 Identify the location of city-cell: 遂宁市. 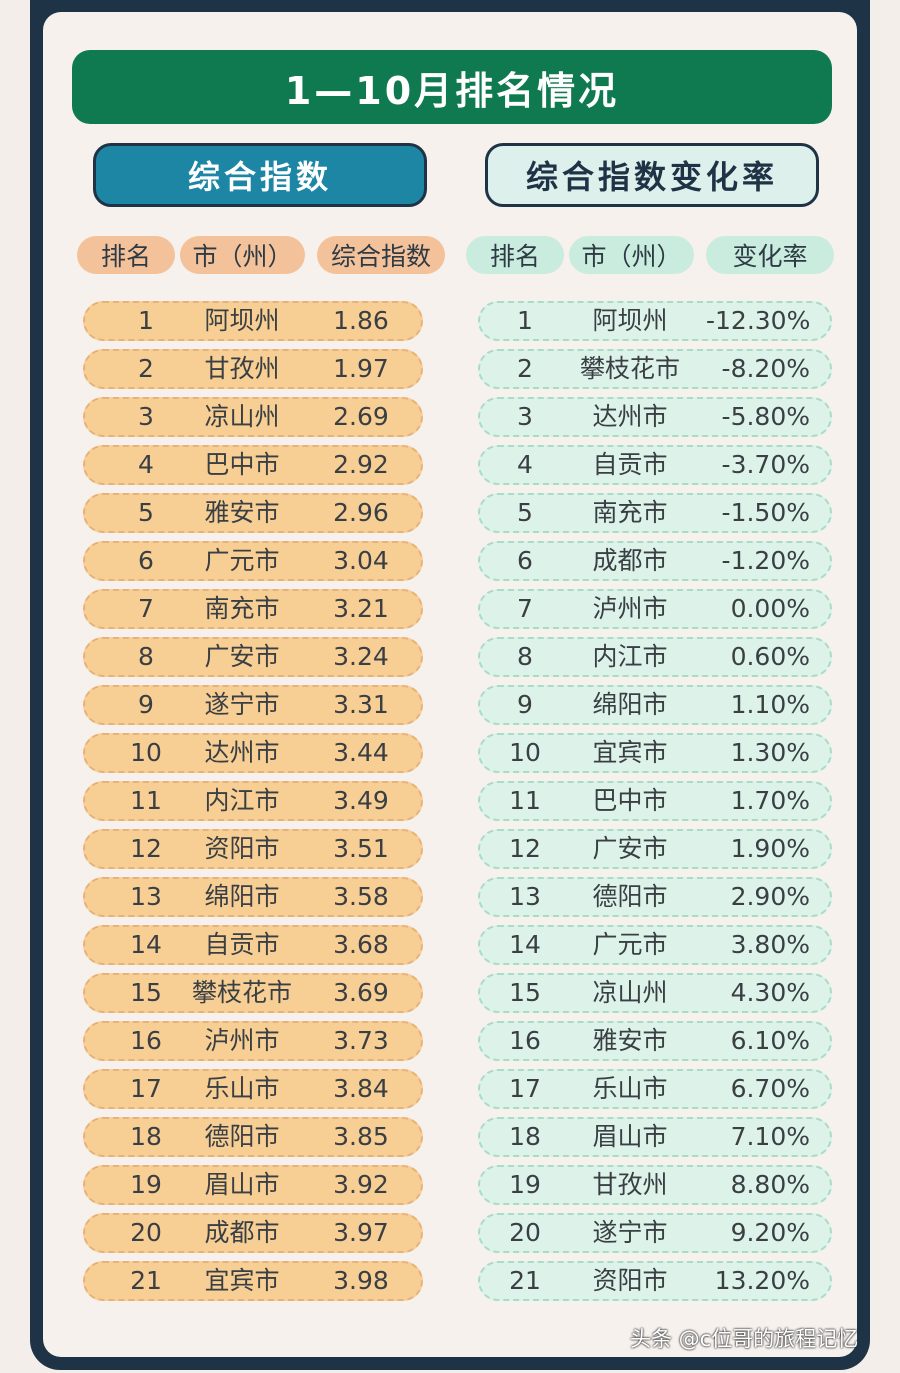
(242, 704).